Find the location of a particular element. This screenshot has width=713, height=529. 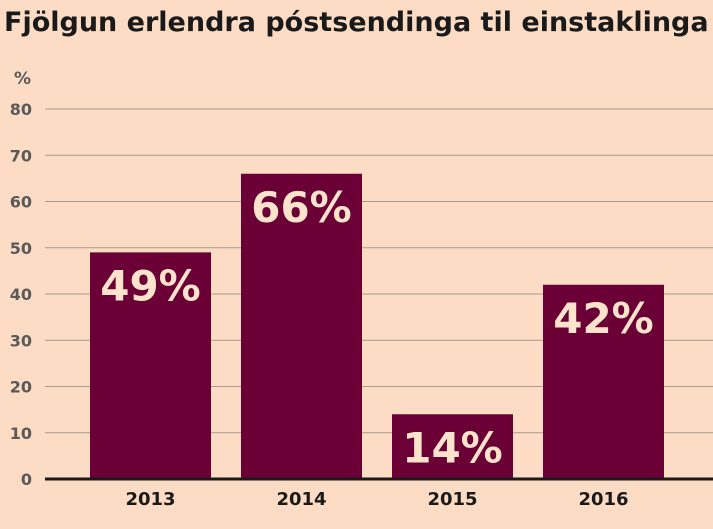

x-tick-label-2015: 2015 is located at coordinates (452, 499).